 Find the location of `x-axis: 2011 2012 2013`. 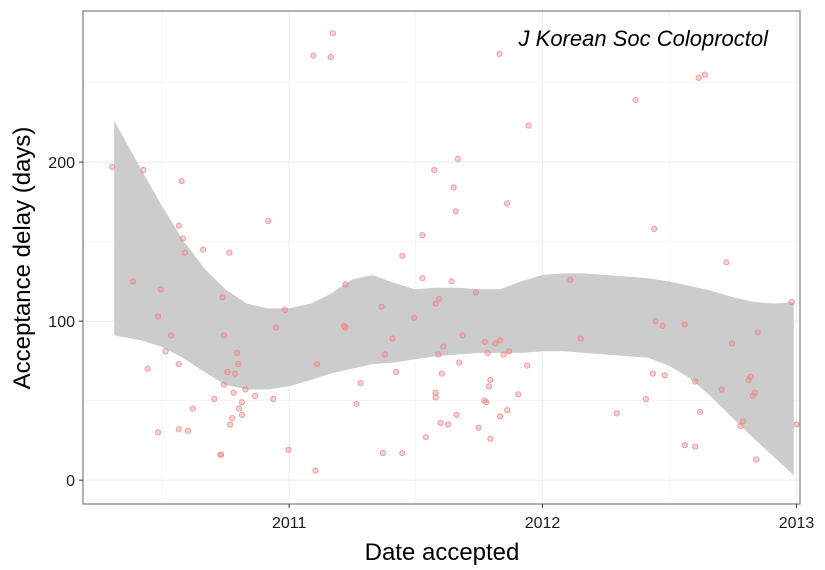

x-axis: 2011 2012 2013 is located at coordinates (543, 518).